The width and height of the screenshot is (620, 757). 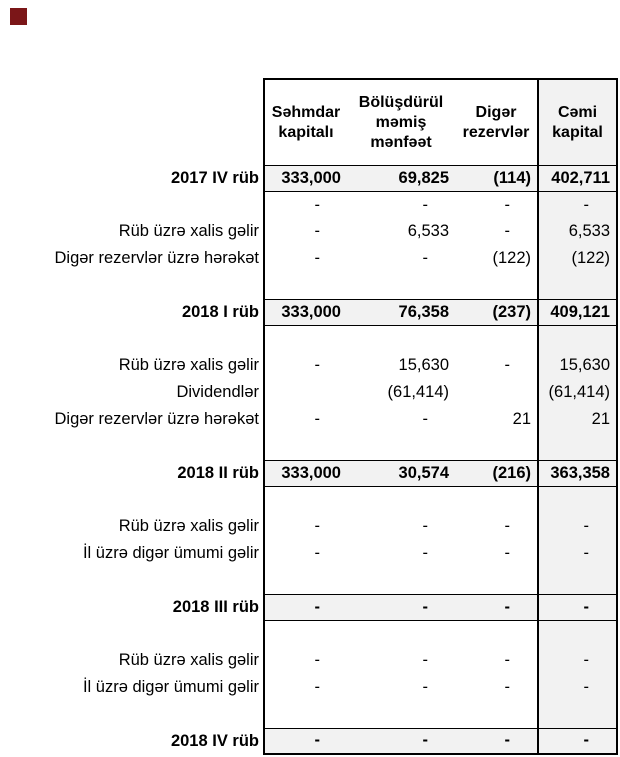 I want to click on table-row: 2018 IV rüb - - - -, so click(x=309, y=741).